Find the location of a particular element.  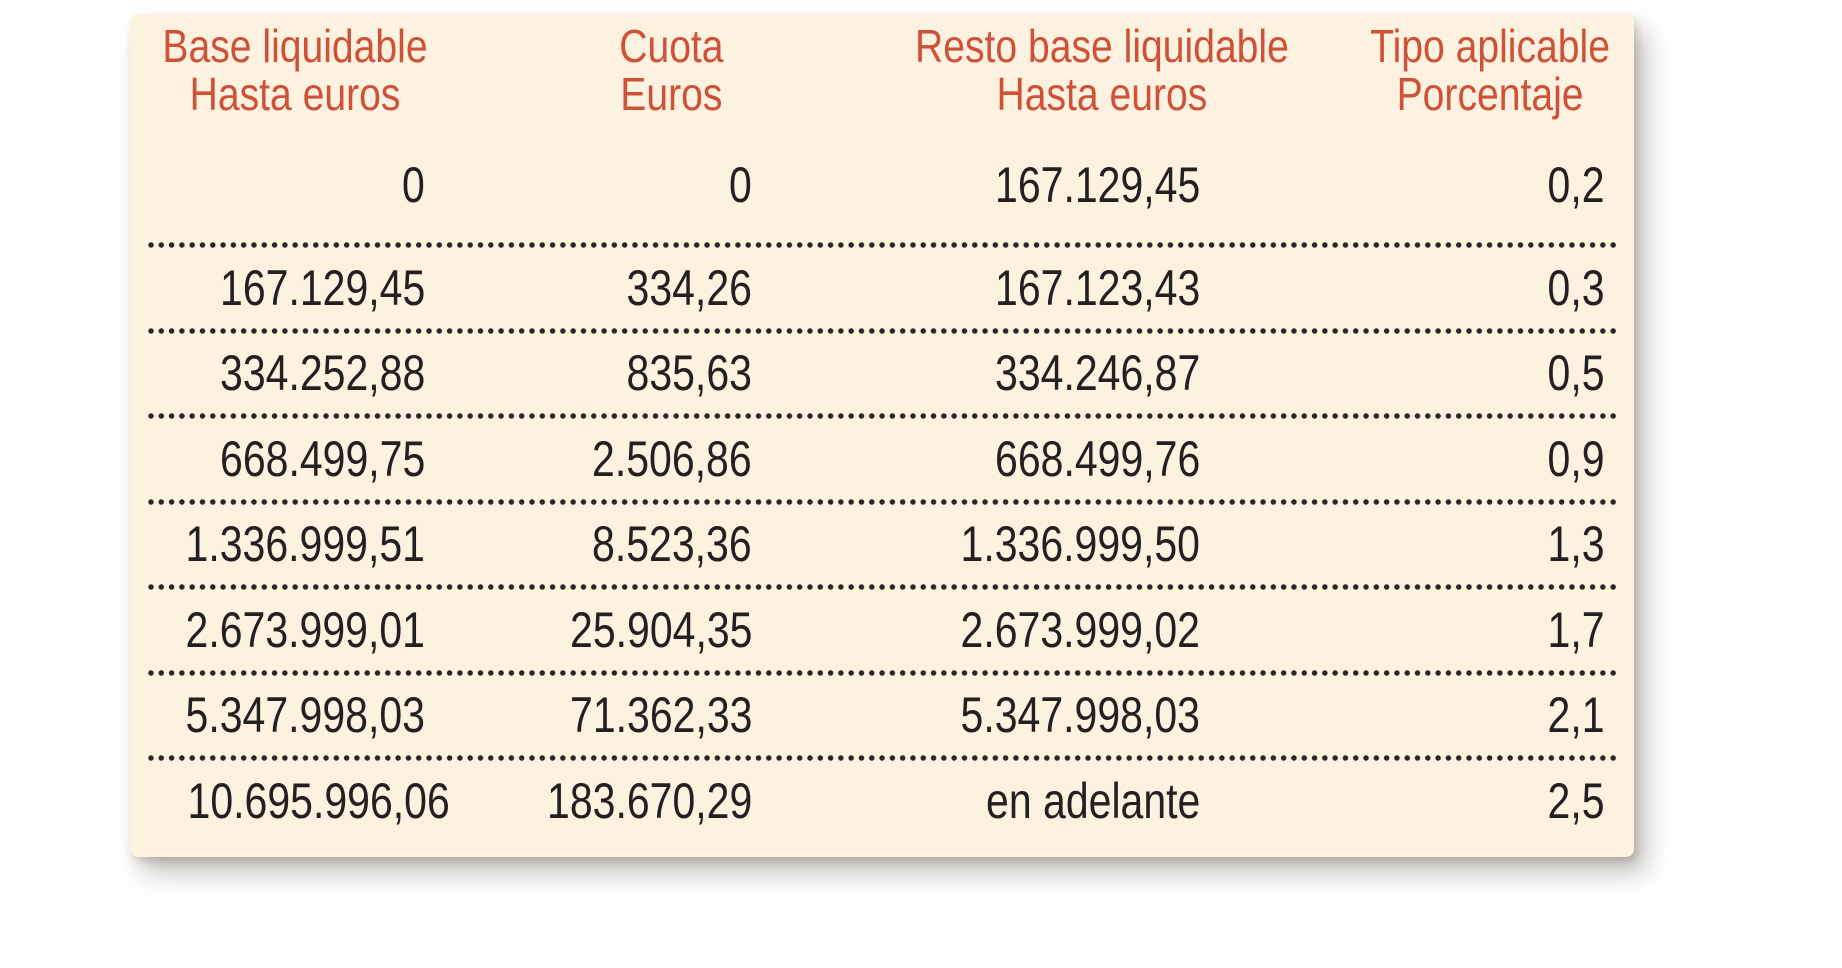

table-row: 0 0 167.129,45 0,2 is located at coordinates (882, 185).